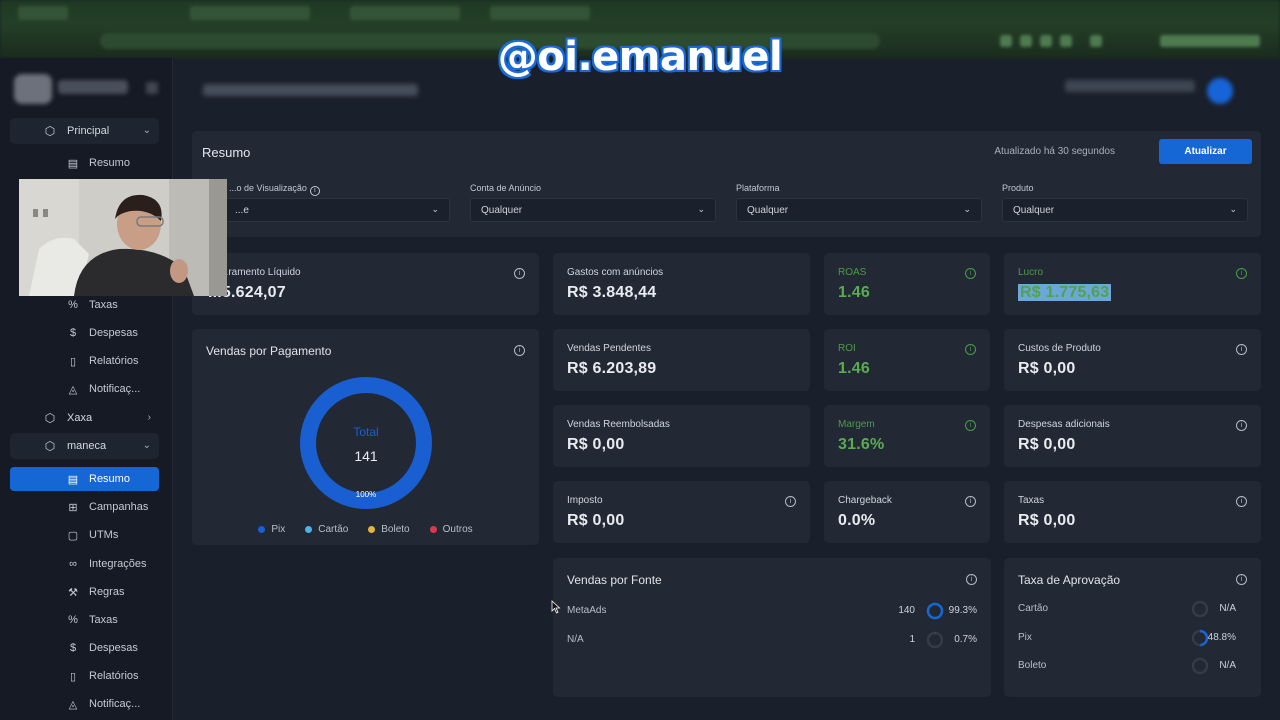 The image size is (1280, 720). What do you see at coordinates (615, 272) in the screenshot?
I see `card-label: Gastos com anúncios` at bounding box center [615, 272].